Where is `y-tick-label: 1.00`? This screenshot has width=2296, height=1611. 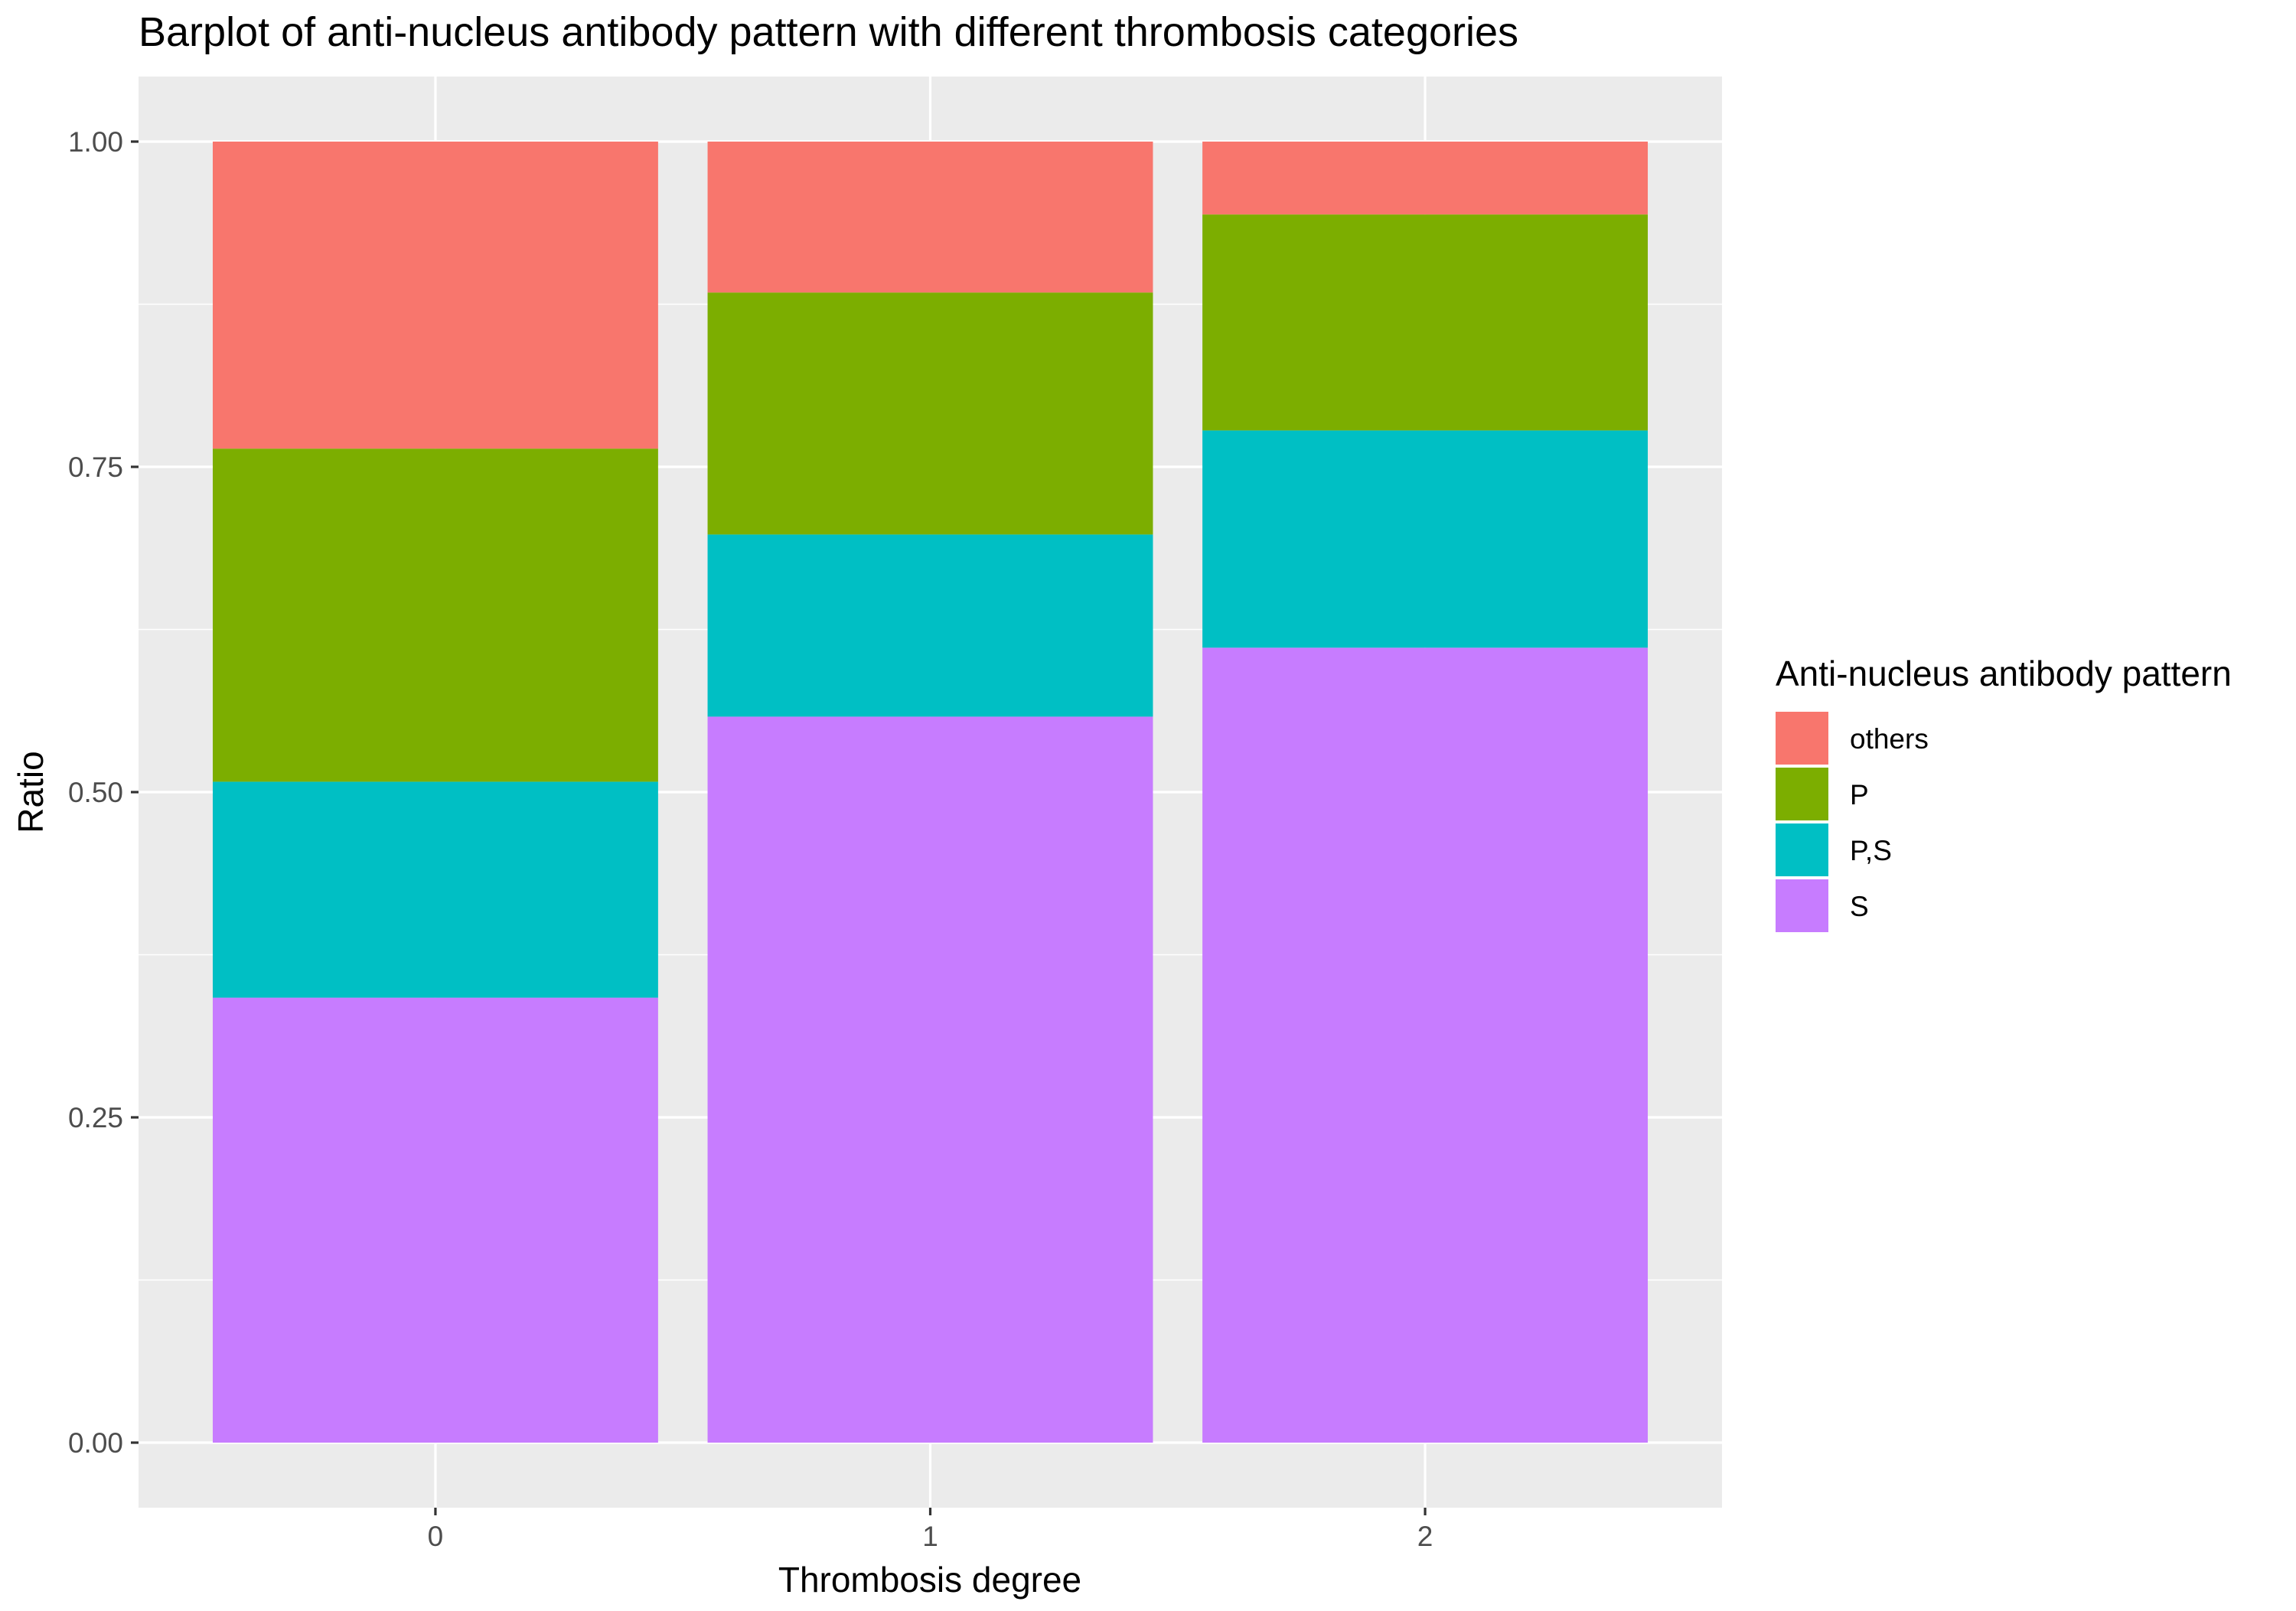 y-tick-label: 1.00 is located at coordinates (95, 142).